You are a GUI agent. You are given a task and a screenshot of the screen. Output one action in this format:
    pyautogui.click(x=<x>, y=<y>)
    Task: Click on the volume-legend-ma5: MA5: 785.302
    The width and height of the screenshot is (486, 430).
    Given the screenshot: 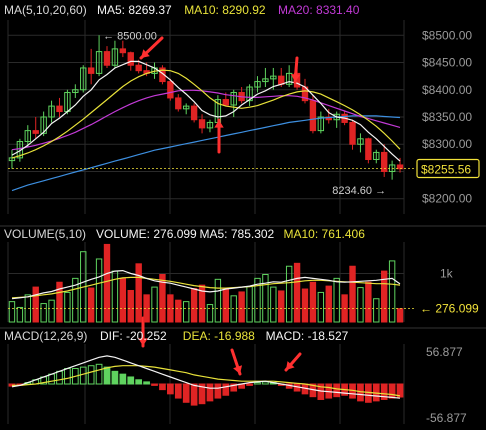 What is the action you would take?
    pyautogui.click(x=237, y=234)
    